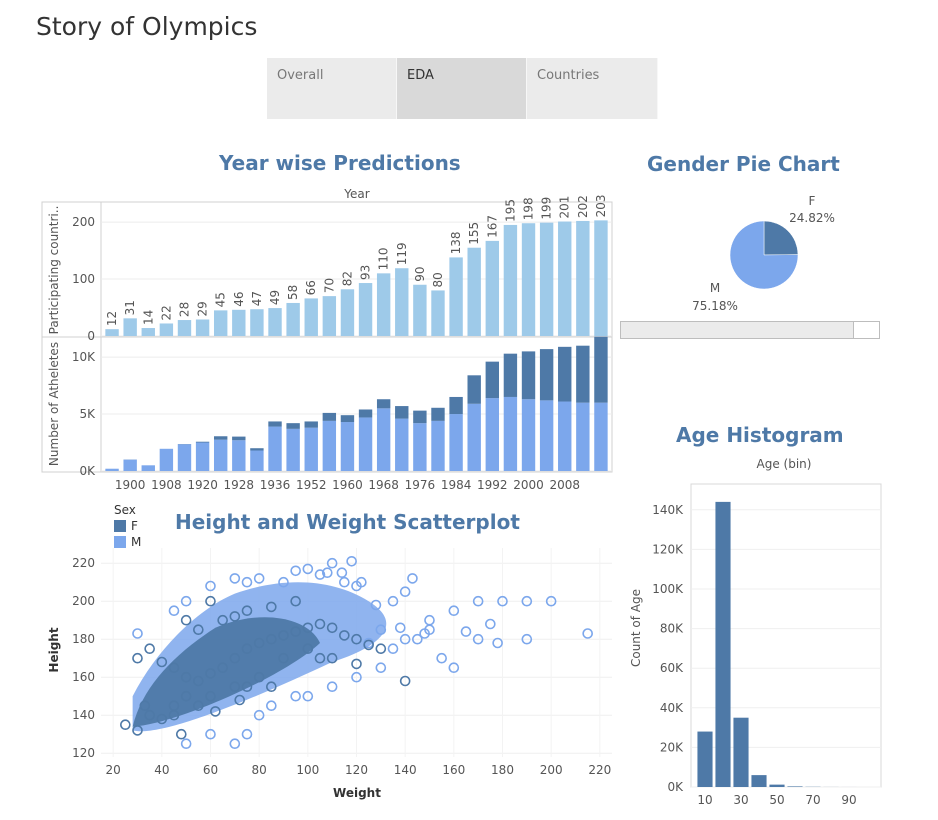  What do you see at coordinates (127, 526) in the screenshot?
I see `legend-item-f: F` at bounding box center [127, 526].